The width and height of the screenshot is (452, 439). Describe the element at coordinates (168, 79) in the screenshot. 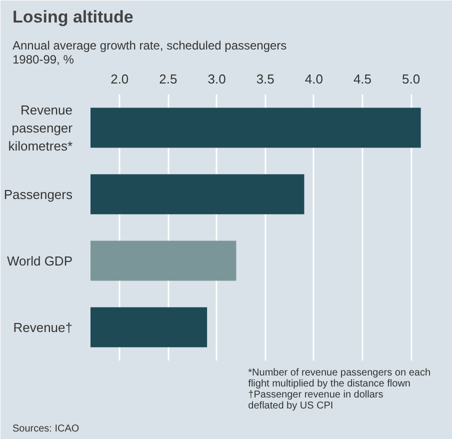

I see `x-tick-label: 2.5` at that location.